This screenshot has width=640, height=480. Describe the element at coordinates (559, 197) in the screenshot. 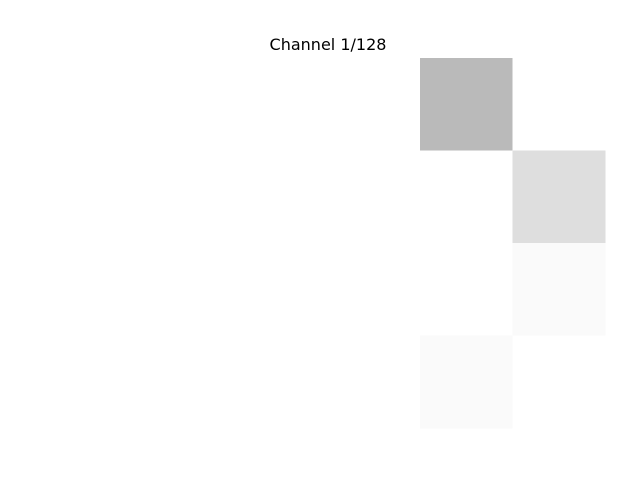

I see `heatmap-cell-r1-c3` at that location.